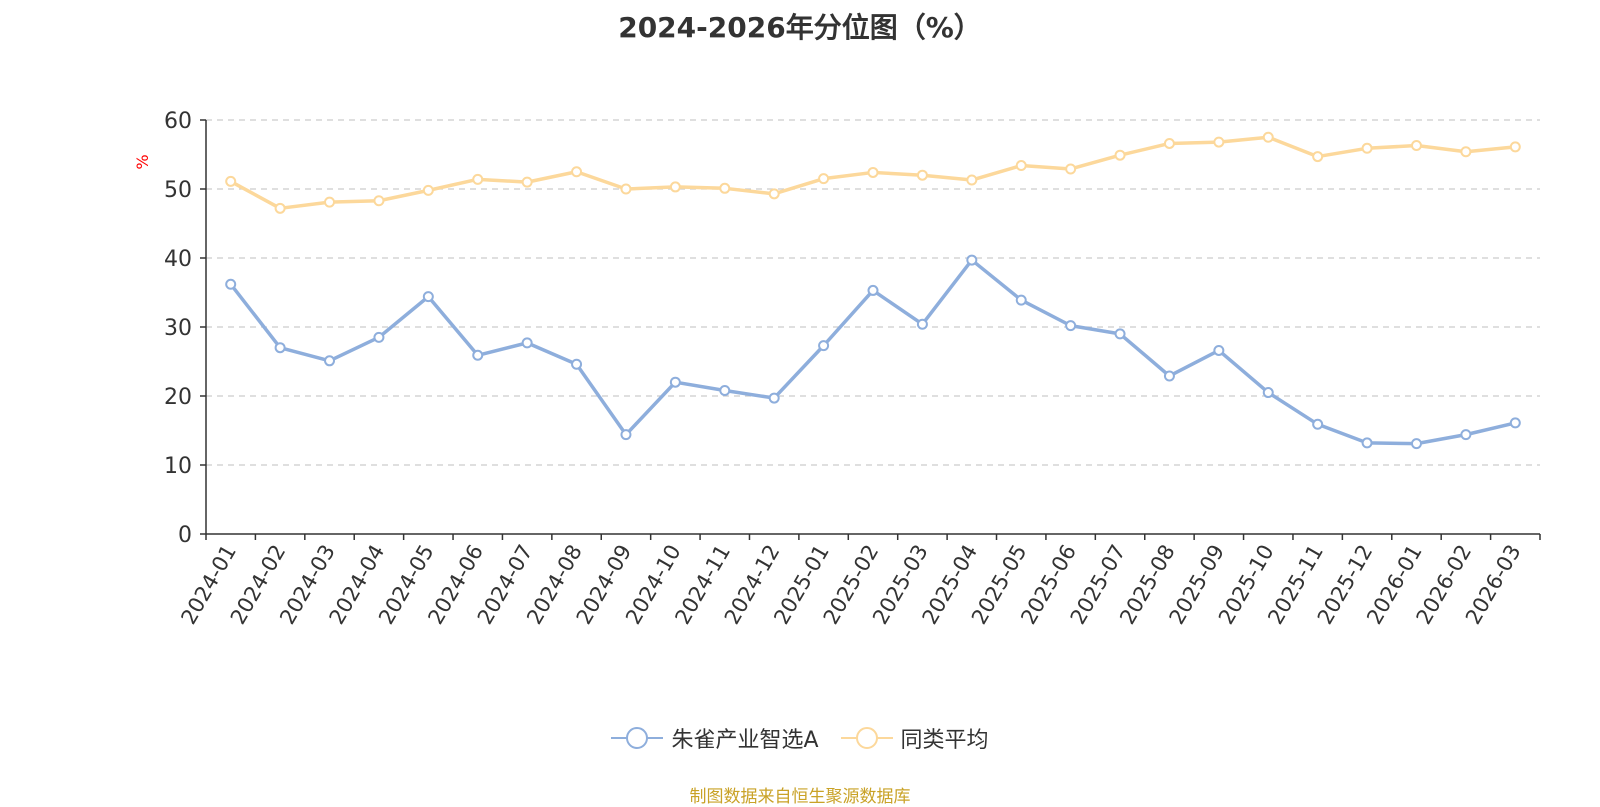 Image resolution: width=1600 pixels, height=807 pixels. Describe the element at coordinates (800, 797) in the screenshot. I see `source-note: 制图数据来自恒生聚源数据库` at that location.